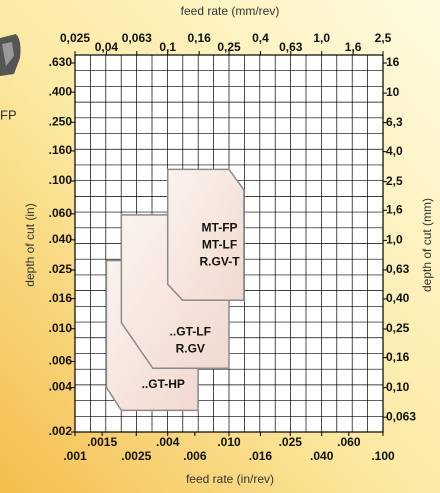  What do you see at coordinates (230, 11) in the screenshot?
I see `x2-title: feed rate (mm/rev)` at bounding box center [230, 11].